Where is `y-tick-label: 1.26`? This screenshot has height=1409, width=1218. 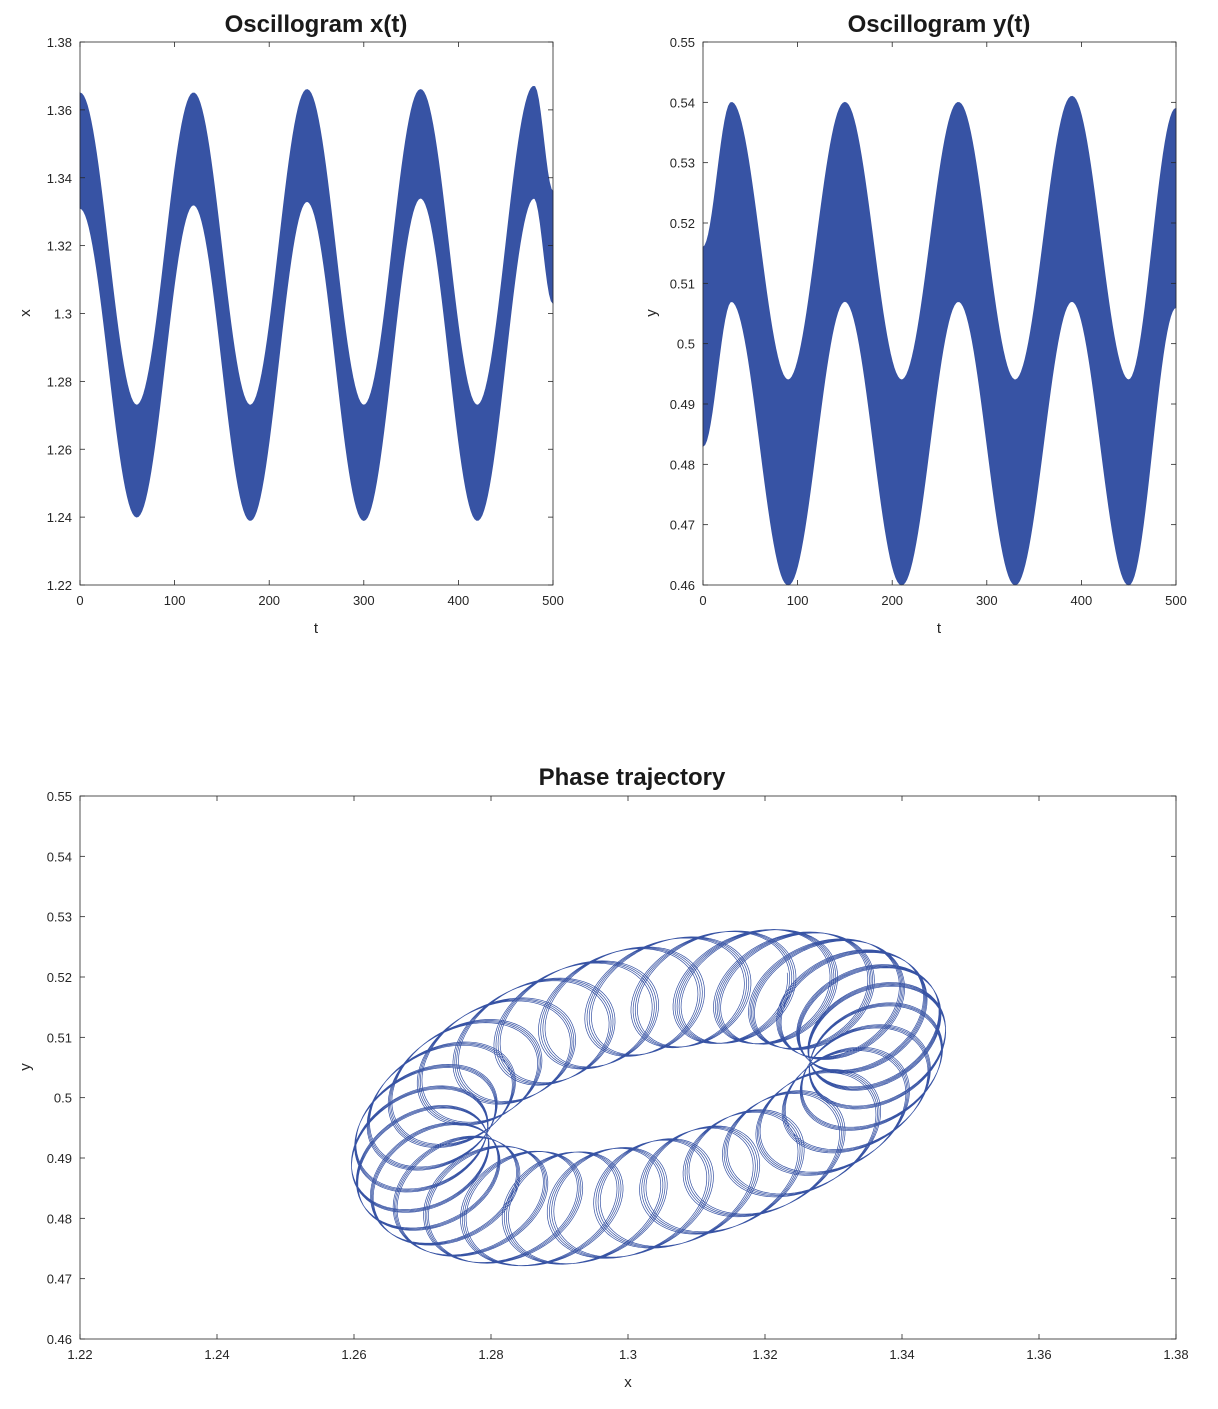
y-tick-label: 1.26 is located at coordinates (59, 449).